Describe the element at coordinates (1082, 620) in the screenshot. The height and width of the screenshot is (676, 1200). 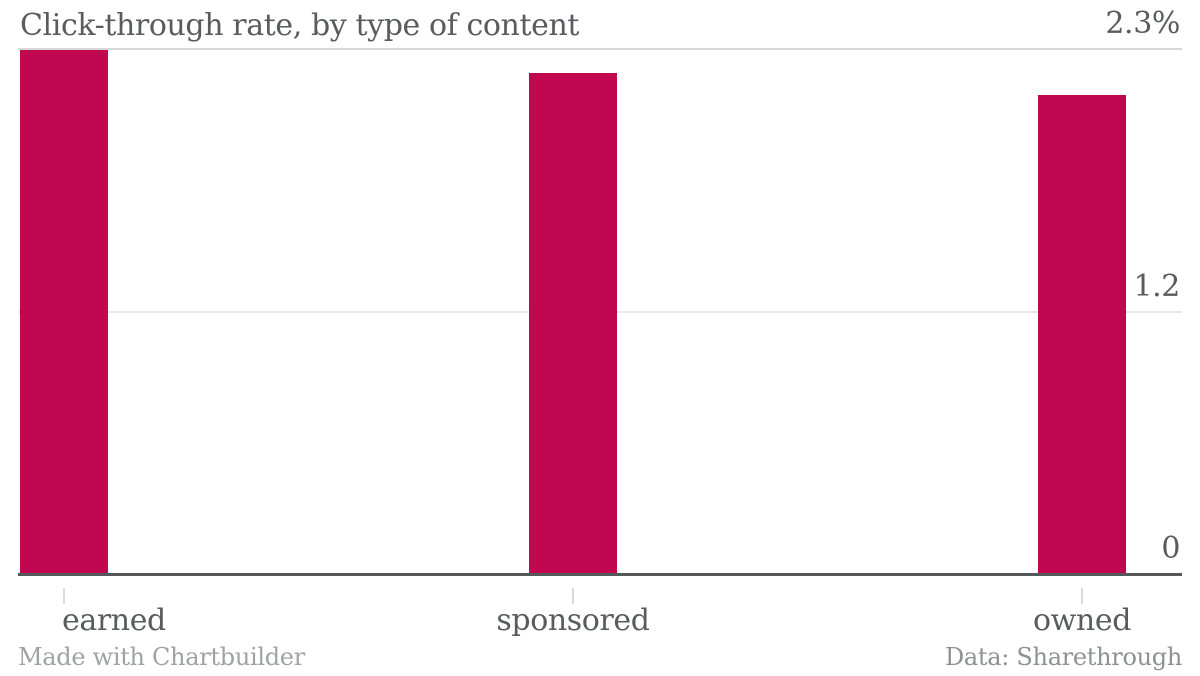
I see `x-axis-label: owned` at that location.